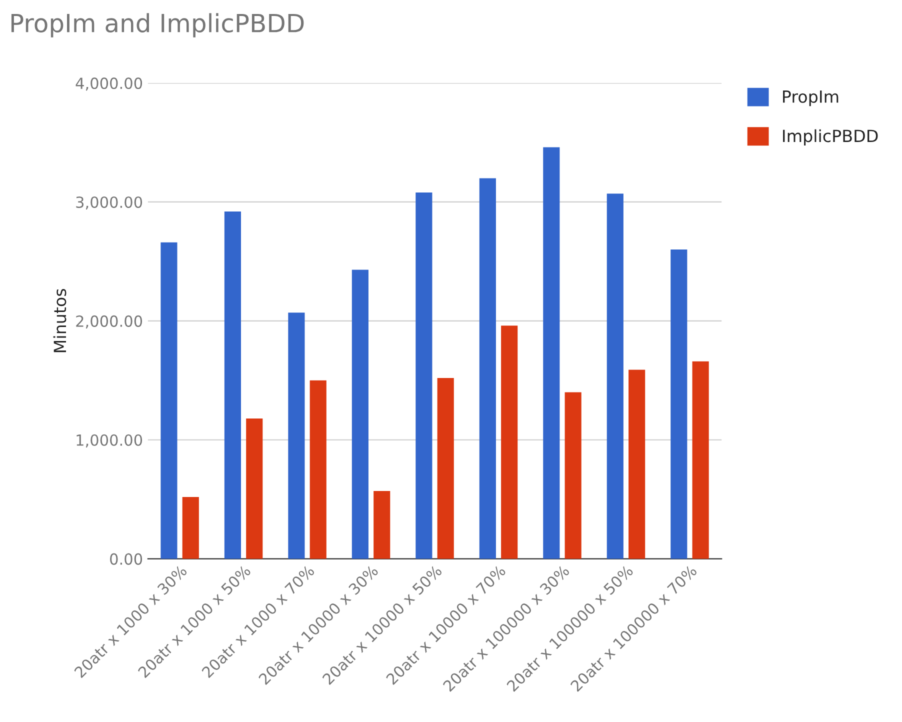  I want to click on legend-label: ImplicPBDD, so click(830, 137).